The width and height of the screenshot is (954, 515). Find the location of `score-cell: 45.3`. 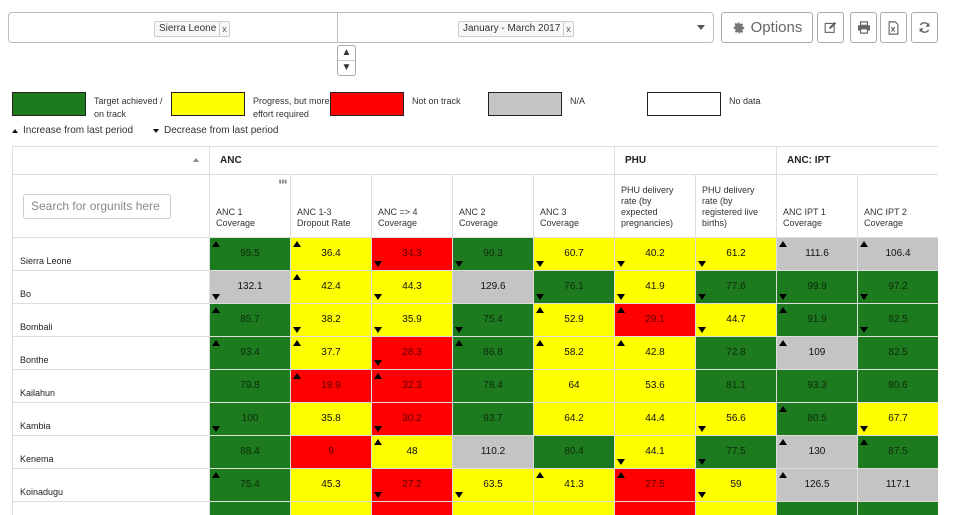

score-cell: 45.3 is located at coordinates (331, 485).